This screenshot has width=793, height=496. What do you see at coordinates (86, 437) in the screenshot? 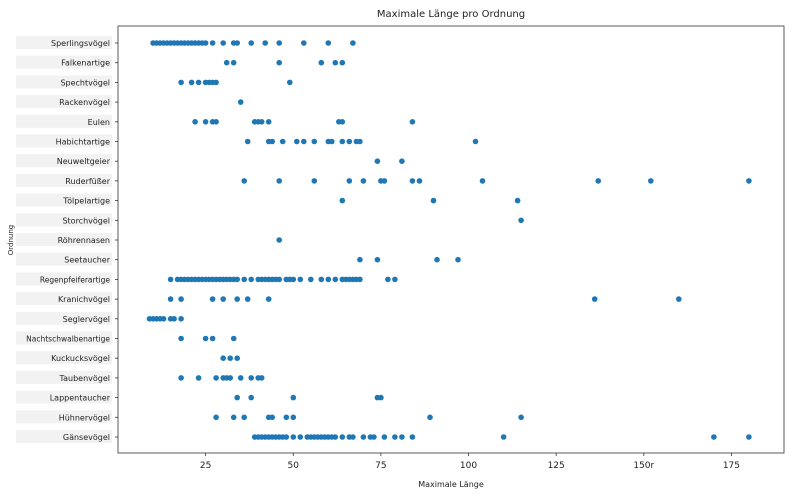
I see `y-tick-label: Gänsevögel` at bounding box center [86, 437].